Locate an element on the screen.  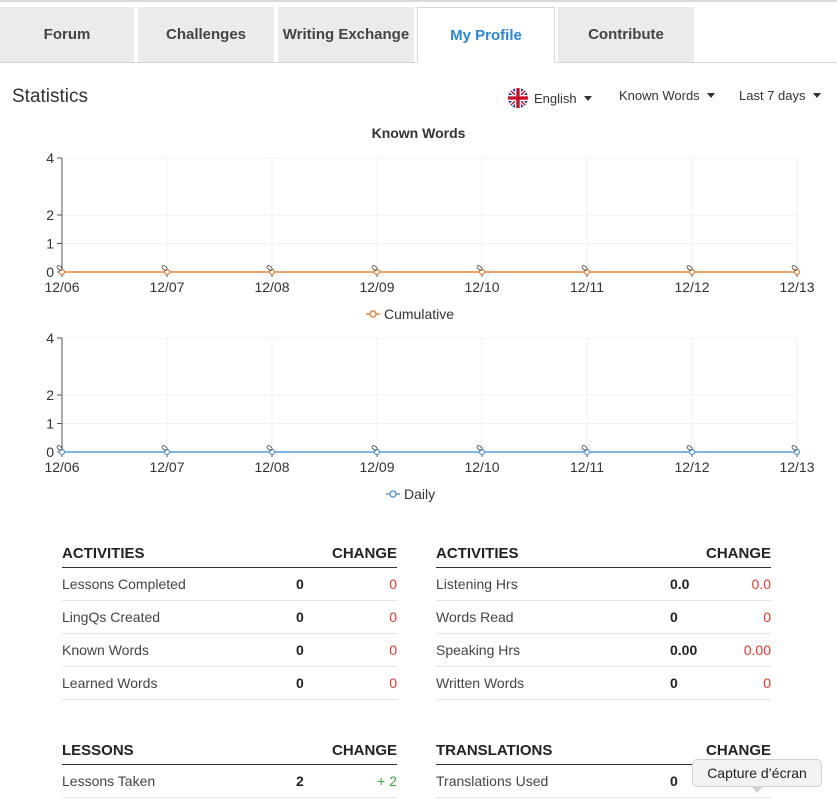
row-label: LingQs Created is located at coordinates (111, 617).